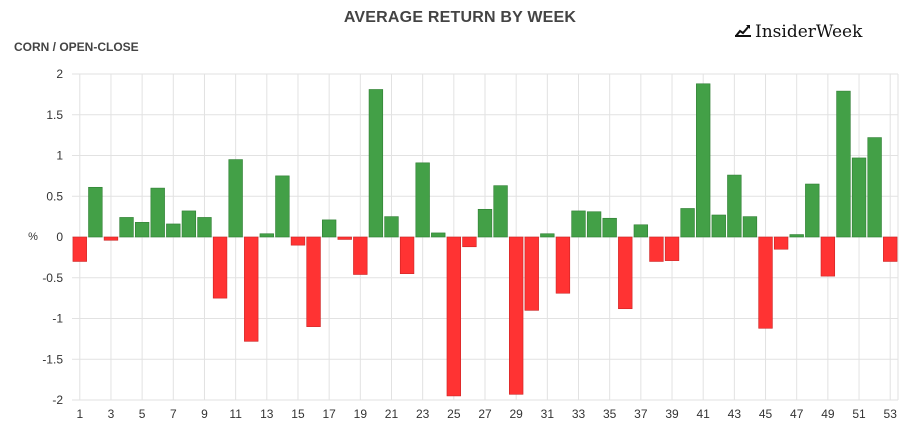  What do you see at coordinates (766, 414) in the screenshot?
I see `x-tick-label: 45` at bounding box center [766, 414].